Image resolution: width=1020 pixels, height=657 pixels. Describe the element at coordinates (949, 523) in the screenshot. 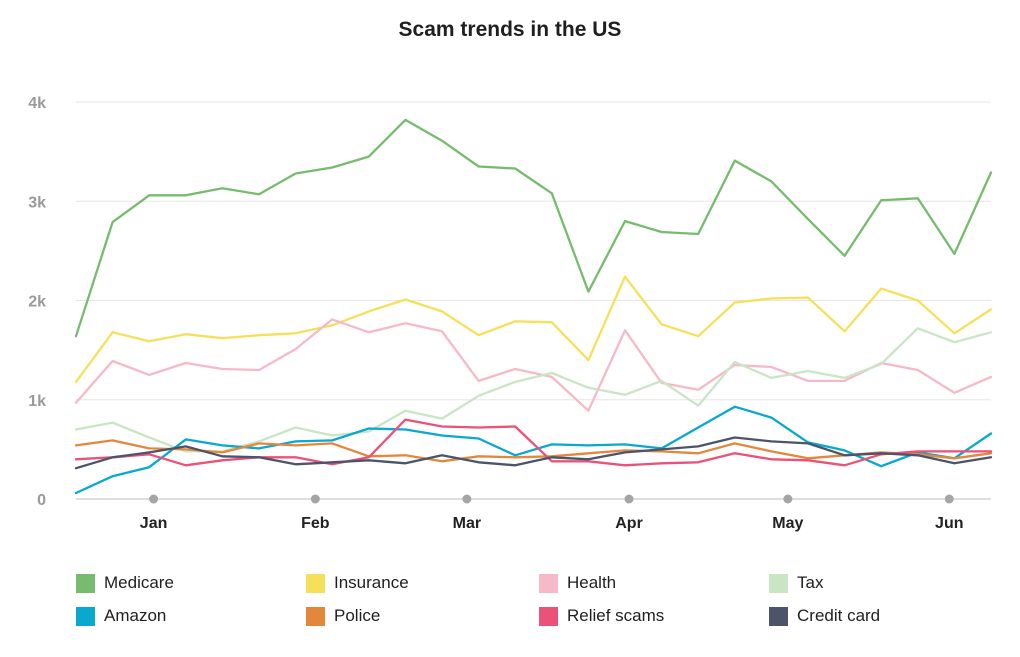

I see `x-tick-label: Jun` at that location.